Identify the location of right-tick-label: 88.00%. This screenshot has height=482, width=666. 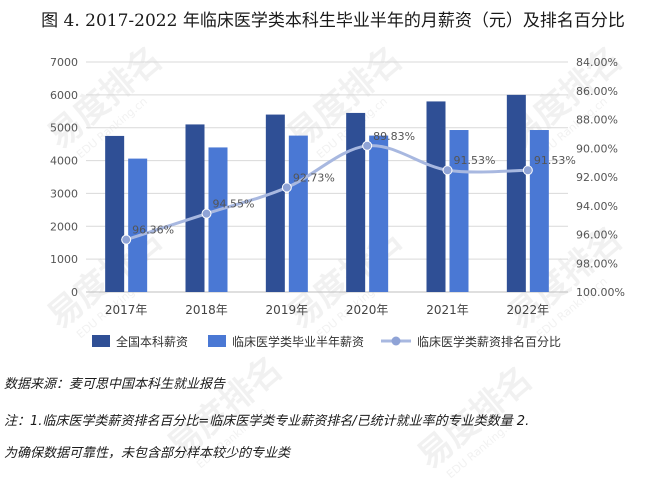
(597, 120).